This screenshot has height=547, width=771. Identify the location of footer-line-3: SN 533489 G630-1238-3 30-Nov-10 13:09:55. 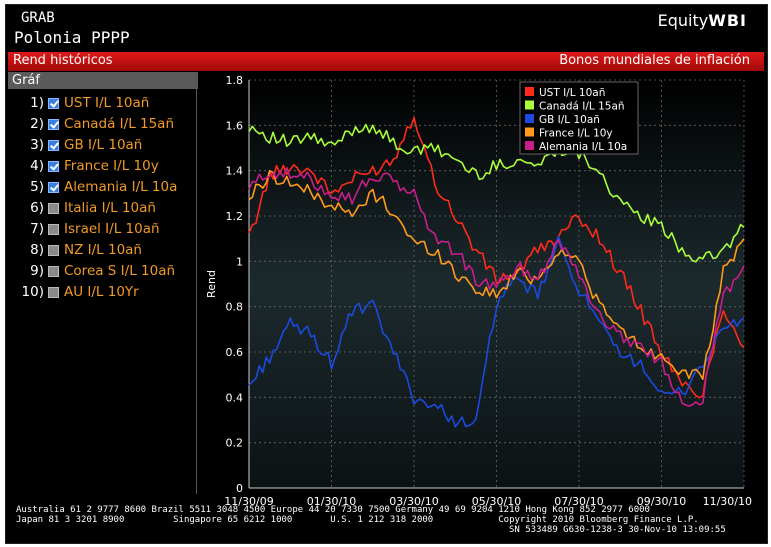
(617, 530).